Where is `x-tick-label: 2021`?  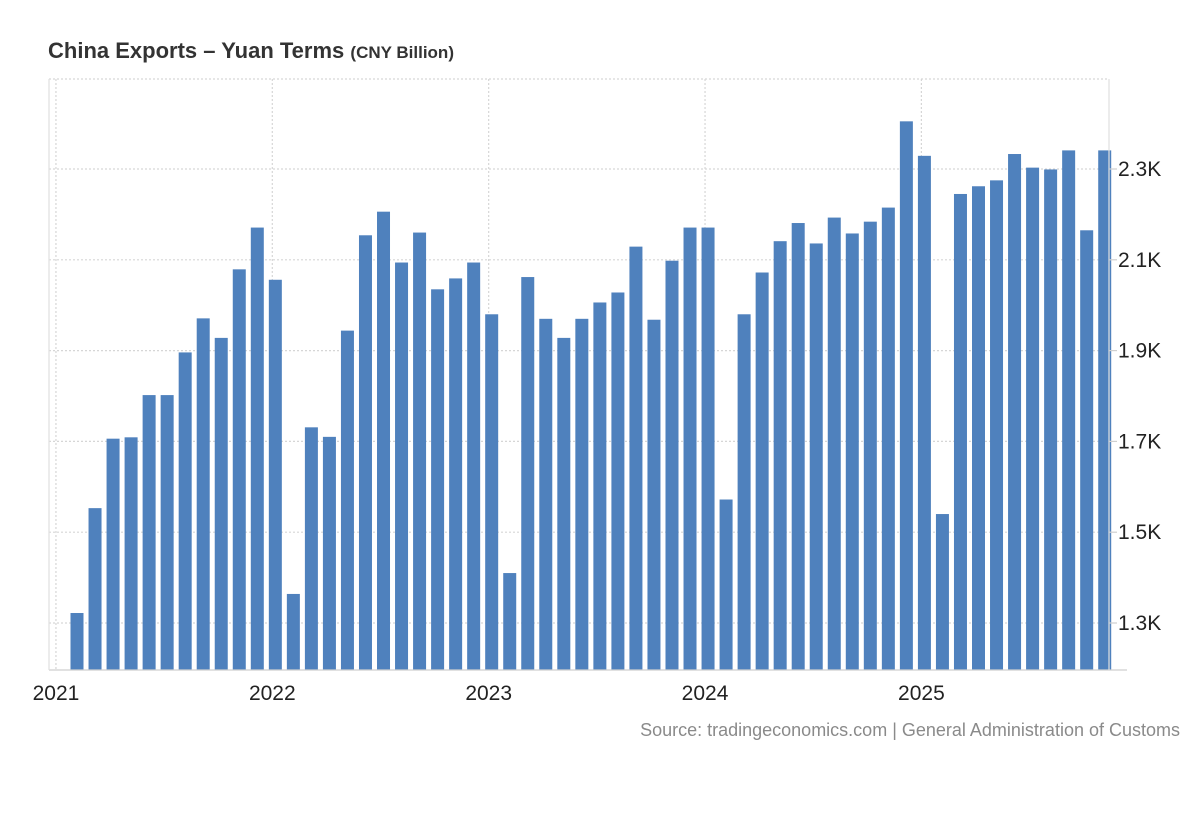
x-tick-label: 2021 is located at coordinates (56, 693).